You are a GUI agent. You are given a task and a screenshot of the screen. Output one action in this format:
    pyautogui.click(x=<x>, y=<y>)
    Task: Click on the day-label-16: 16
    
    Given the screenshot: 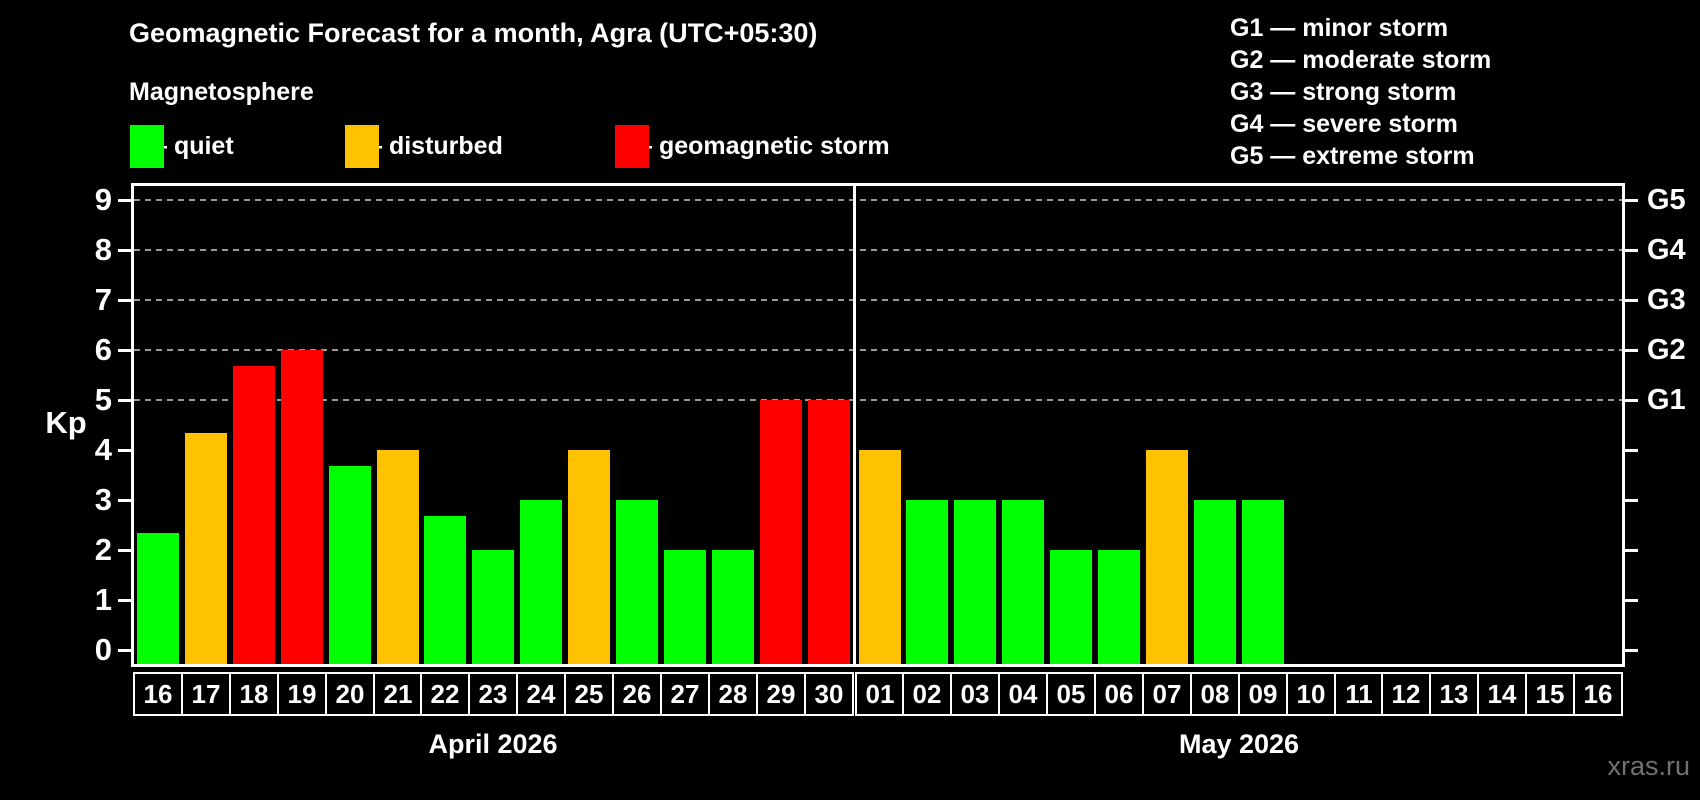 What is the action you would take?
    pyautogui.click(x=1598, y=694)
    